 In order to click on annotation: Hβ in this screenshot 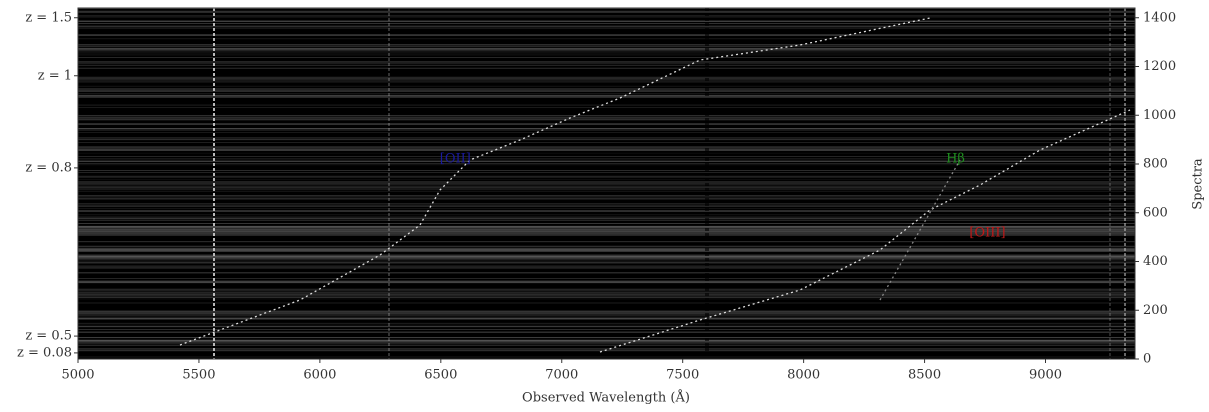, I will do `click(955, 158)`.